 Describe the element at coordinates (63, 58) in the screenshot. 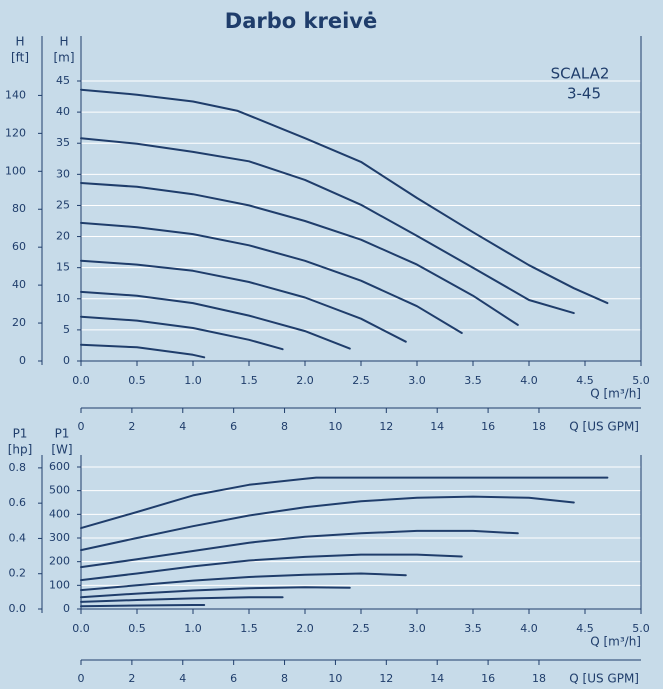

I see `y-axis-unit: [m]` at that location.